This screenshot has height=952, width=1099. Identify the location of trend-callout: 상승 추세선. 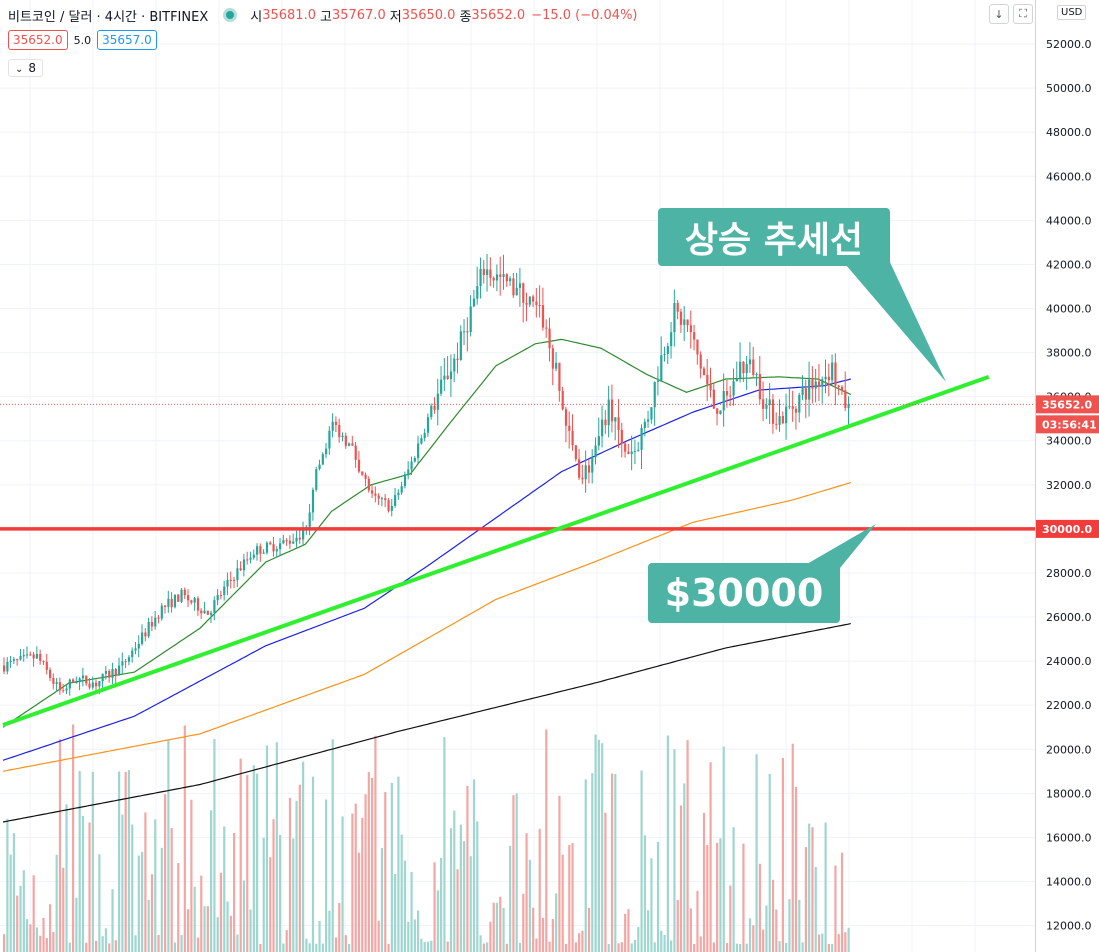
(774, 237).